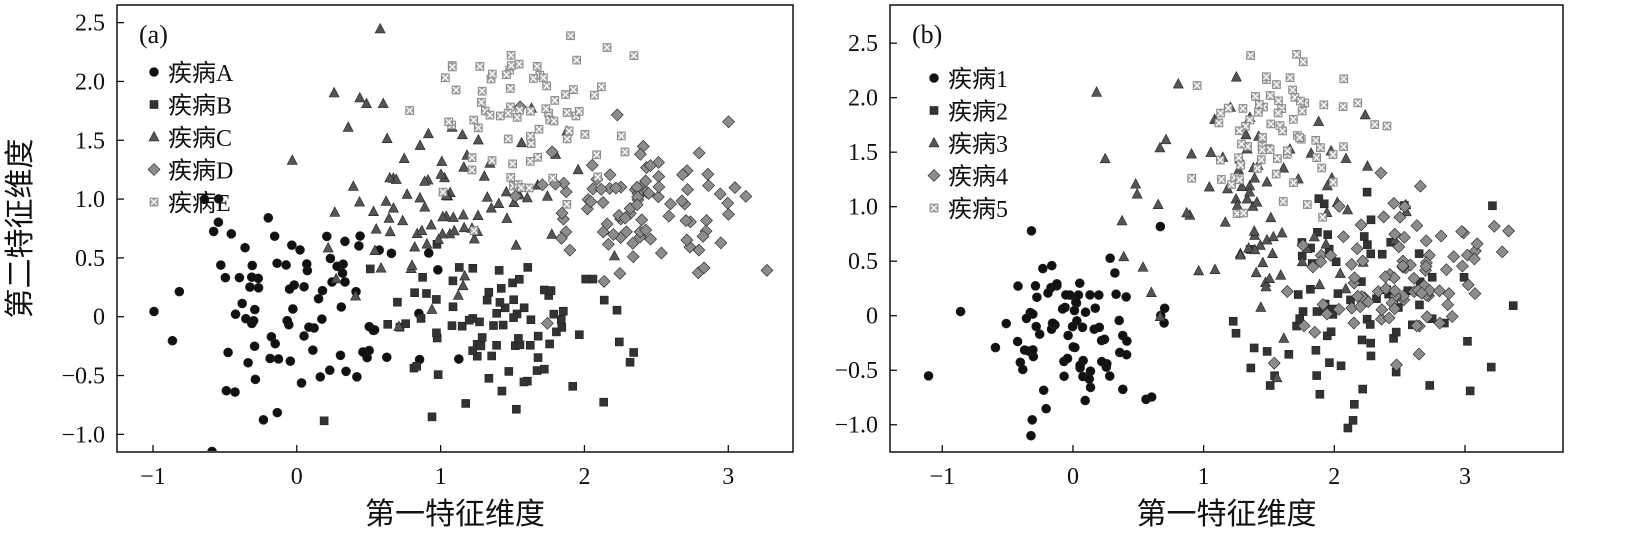 This screenshot has width=1646, height=559. Describe the element at coordinates (927, 34) in the screenshot. I see `panel-label: (b)` at that location.